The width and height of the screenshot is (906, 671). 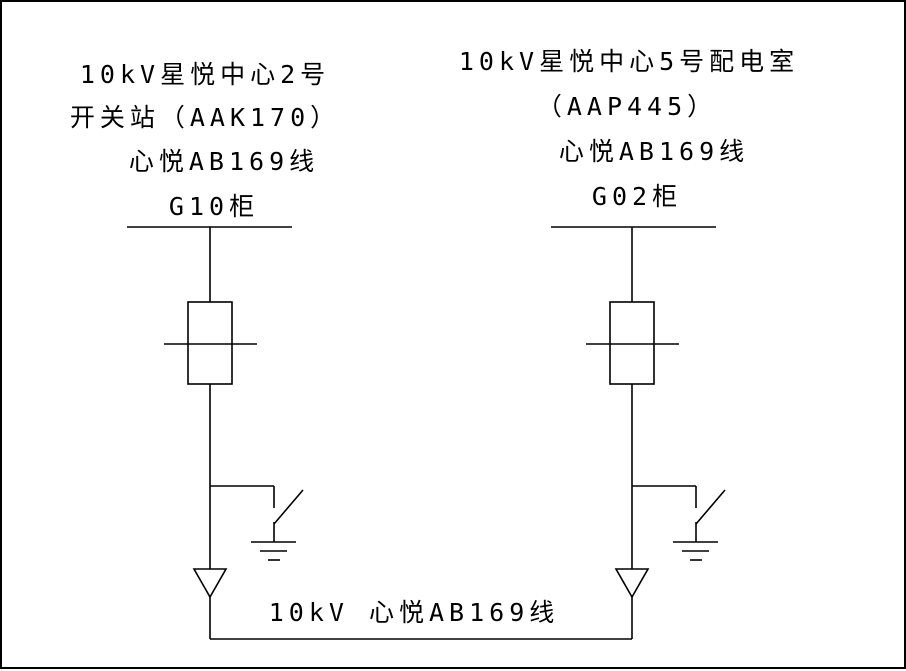 What do you see at coordinates (710, 507) in the screenshot?
I see `right-earth-switch-blade` at bounding box center [710, 507].